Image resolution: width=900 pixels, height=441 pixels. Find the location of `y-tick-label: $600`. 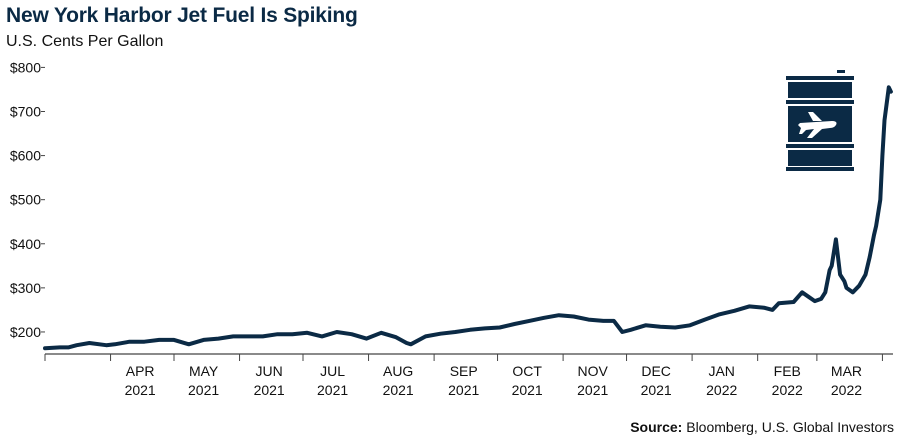

y-tick-label: $600 is located at coordinates (25, 156).